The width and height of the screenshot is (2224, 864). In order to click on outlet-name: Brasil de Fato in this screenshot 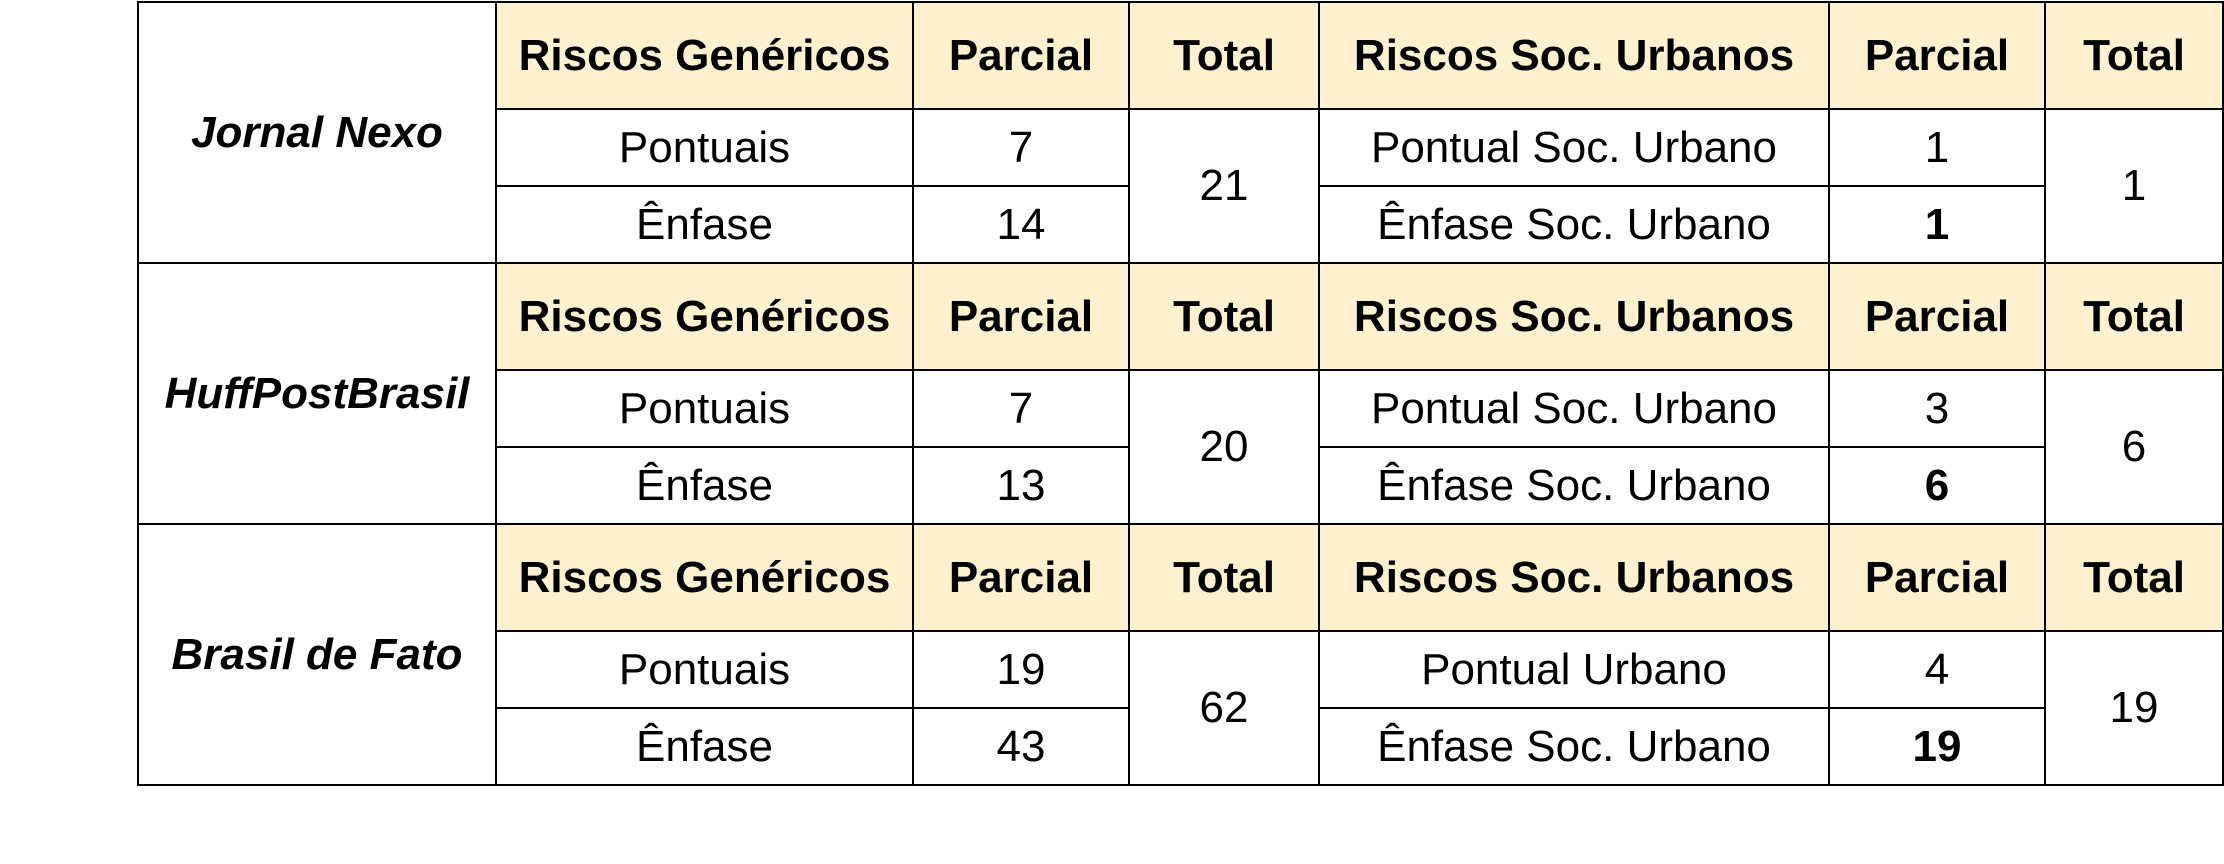, I will do `click(317, 654)`.